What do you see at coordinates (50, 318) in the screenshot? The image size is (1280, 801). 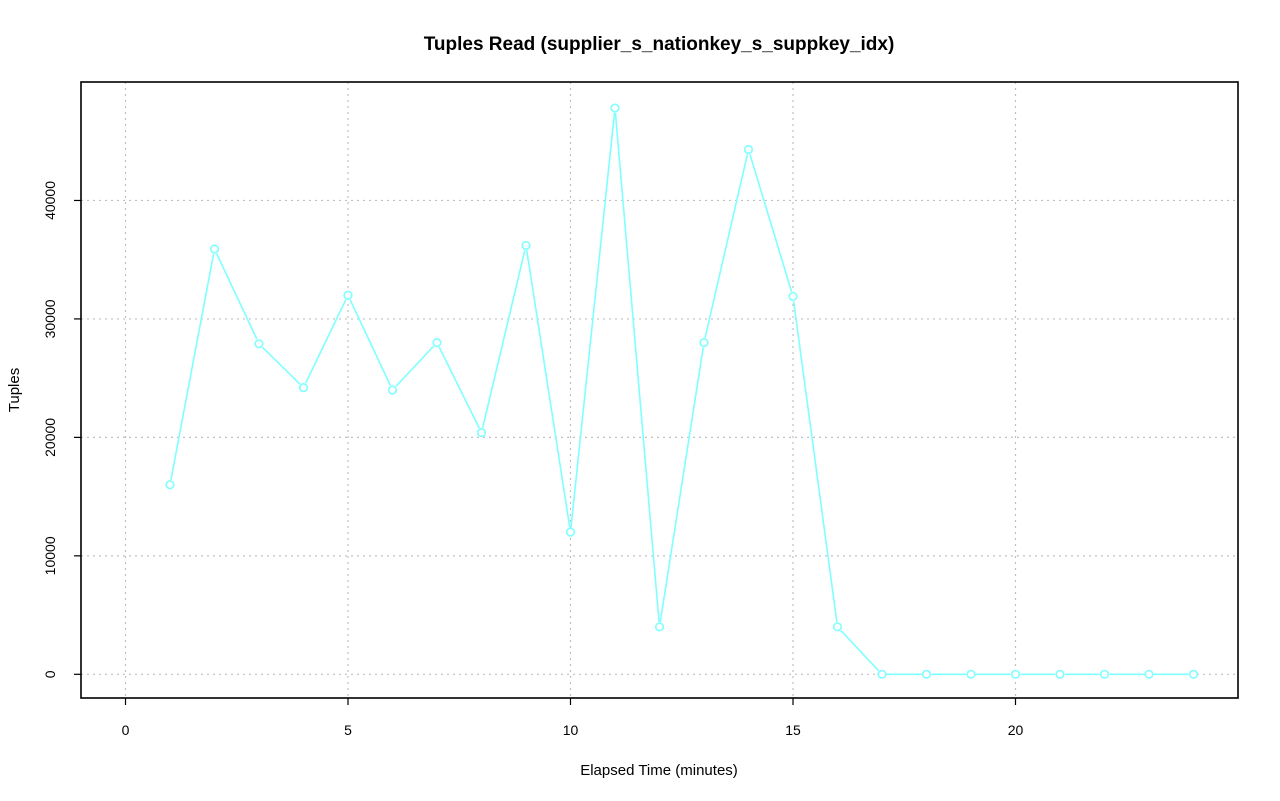 I see `y-tick-label: 30000` at bounding box center [50, 318].